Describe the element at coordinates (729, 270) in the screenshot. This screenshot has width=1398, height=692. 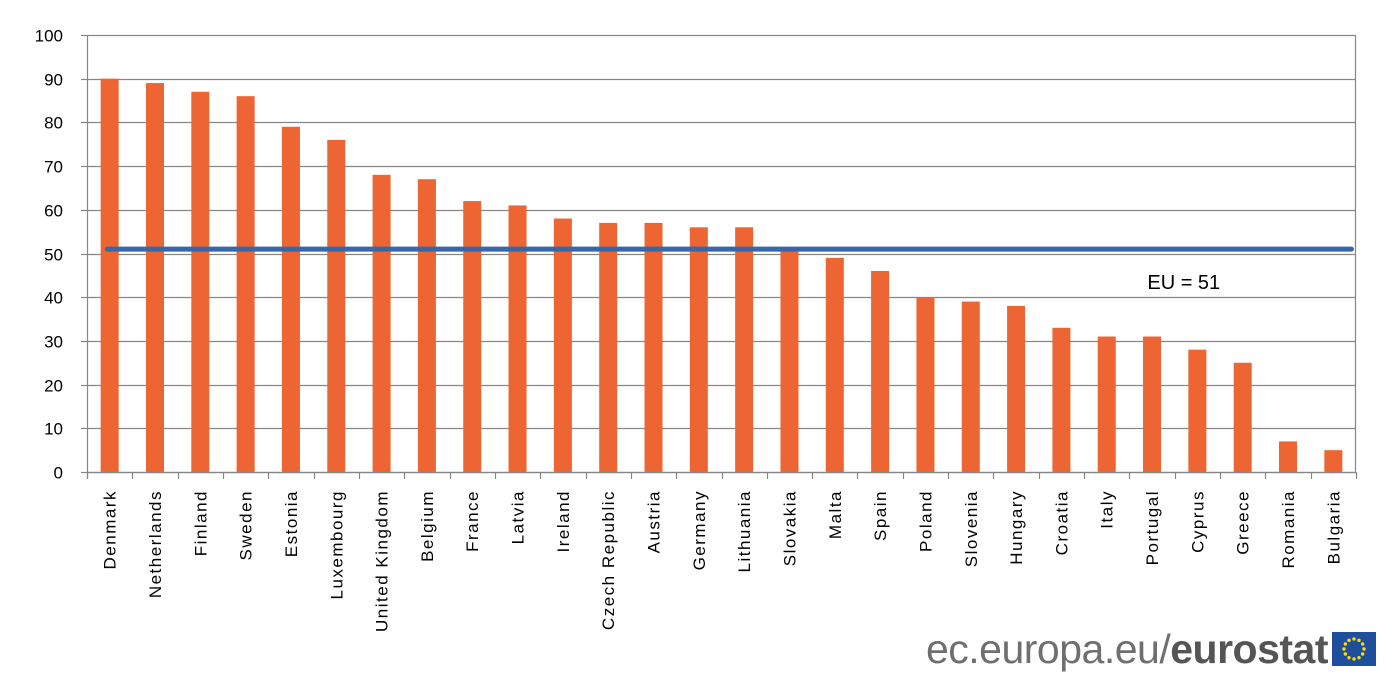
I see `eu-average-line-group: EU = 51` at that location.